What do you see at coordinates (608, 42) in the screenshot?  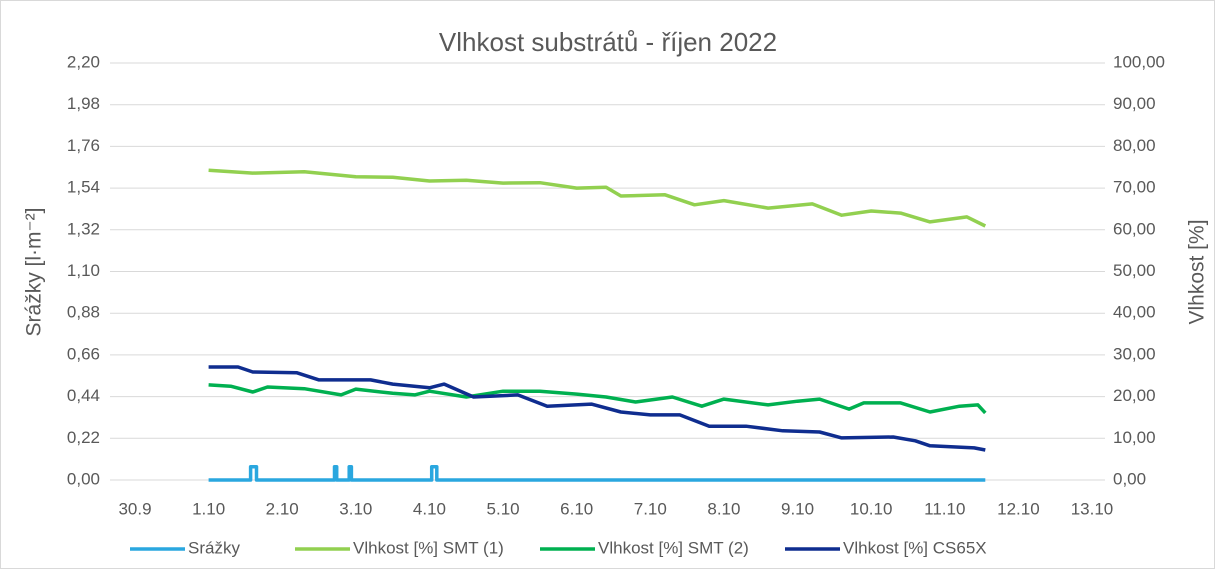 I see `chart-title: Vlhkost substrátů - říjen 2022` at bounding box center [608, 42].